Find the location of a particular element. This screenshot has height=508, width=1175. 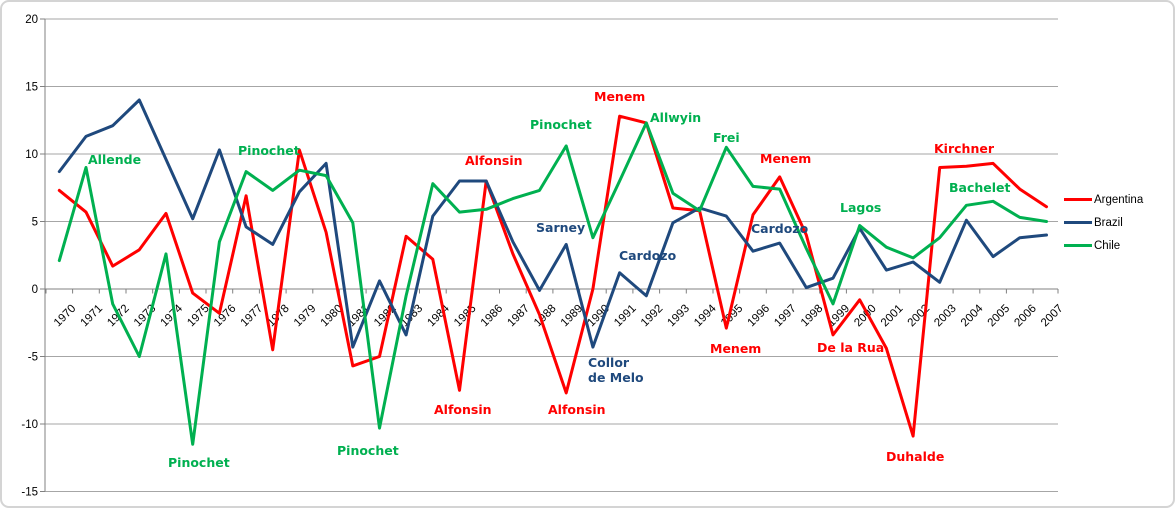

x-axis-label-1993: 1993 is located at coordinates (678, 316).